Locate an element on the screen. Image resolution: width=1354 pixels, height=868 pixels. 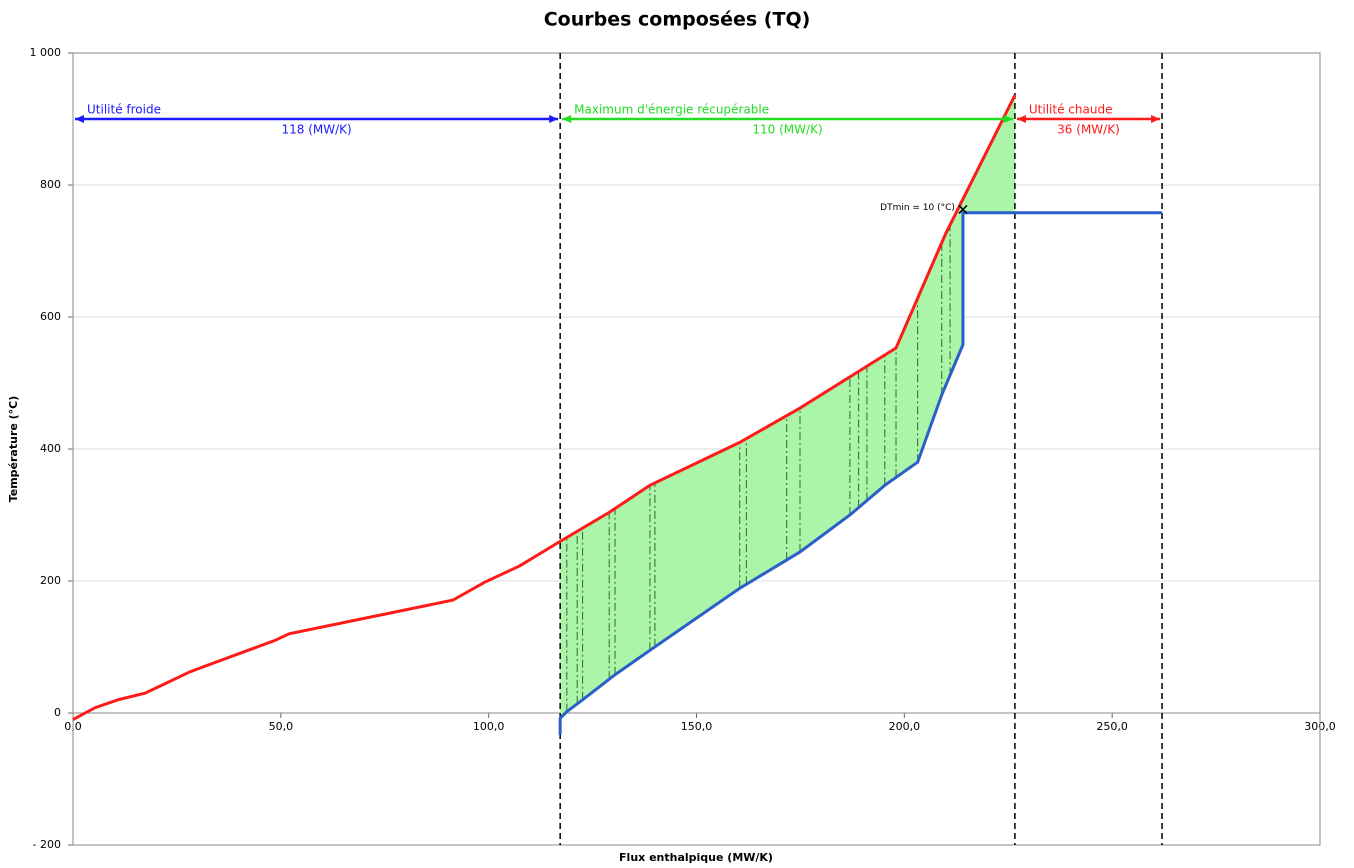
annotation-marker is located at coordinates (963, 209).